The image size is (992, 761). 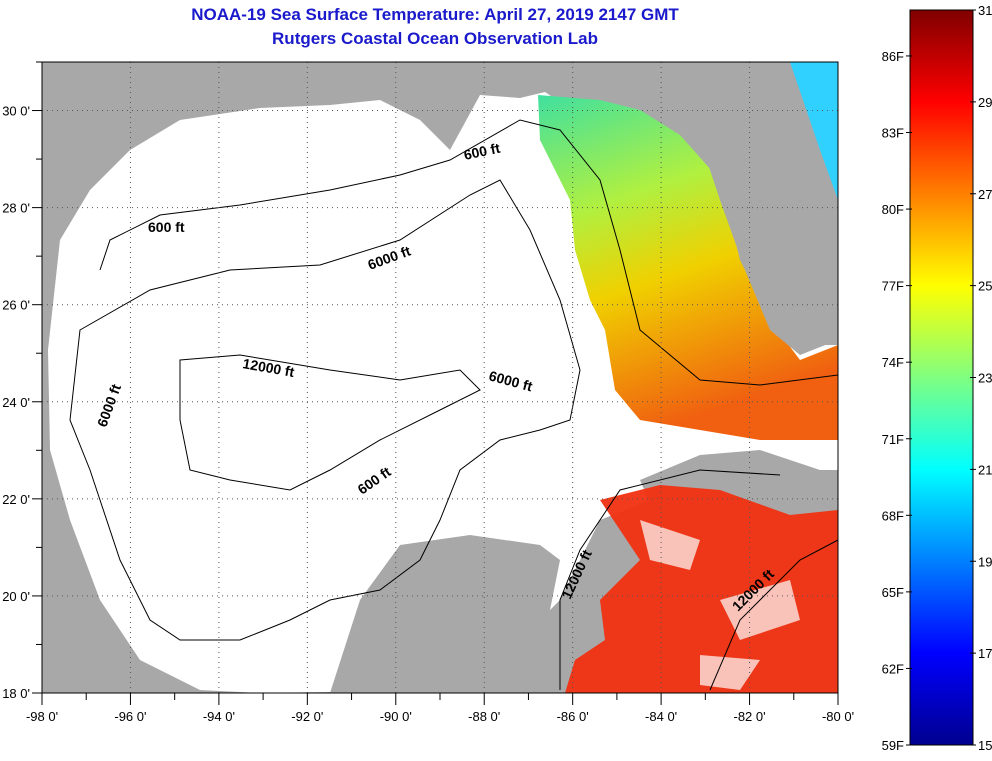 I want to click on fahrenheit-label: 74F, so click(x=893, y=362).